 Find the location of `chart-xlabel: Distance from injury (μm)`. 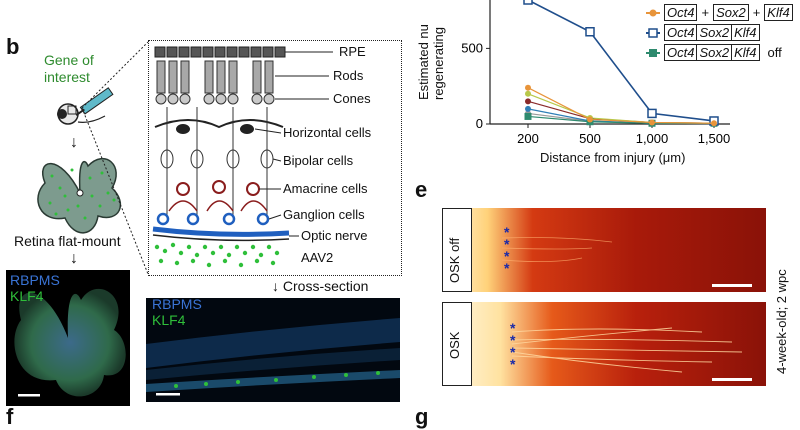

chart-xlabel: Distance from injury (μm) is located at coordinates (613, 157).